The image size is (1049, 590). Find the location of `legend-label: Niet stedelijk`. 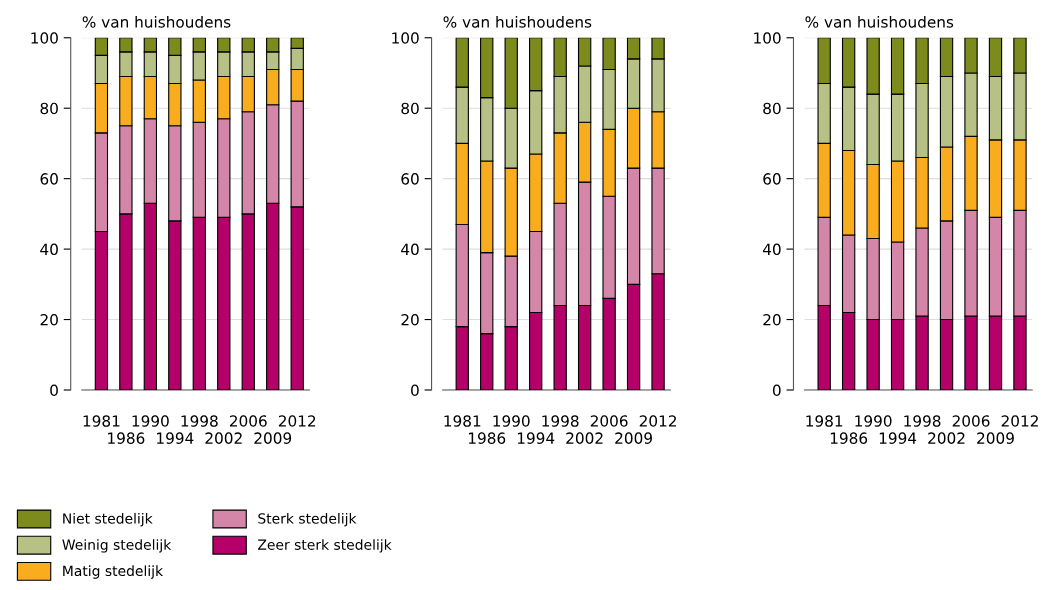

legend-label: Niet stedelijk is located at coordinates (108, 519).